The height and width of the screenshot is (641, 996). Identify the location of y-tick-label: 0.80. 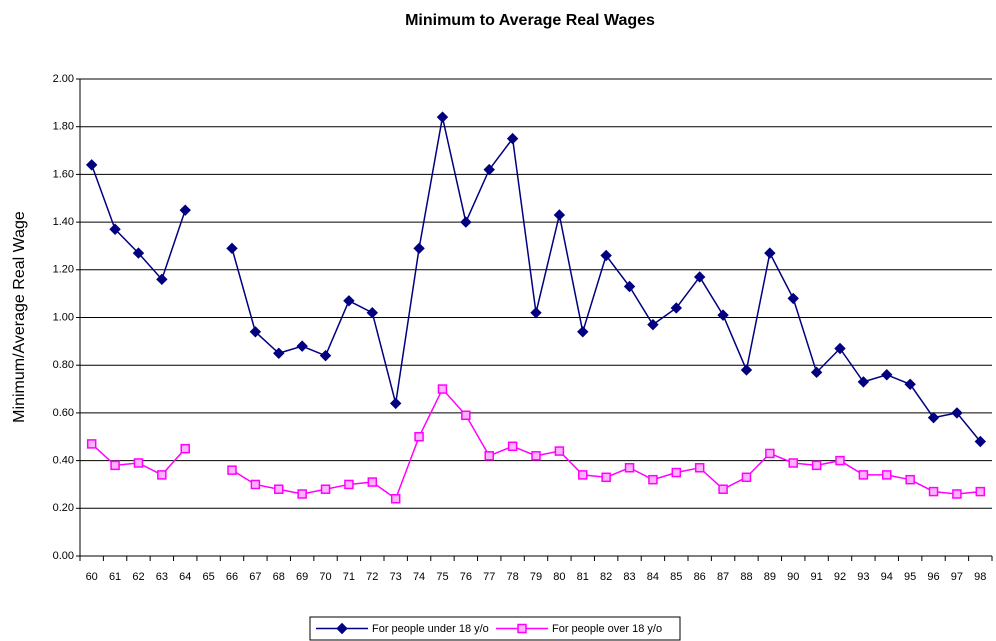
(63, 365).